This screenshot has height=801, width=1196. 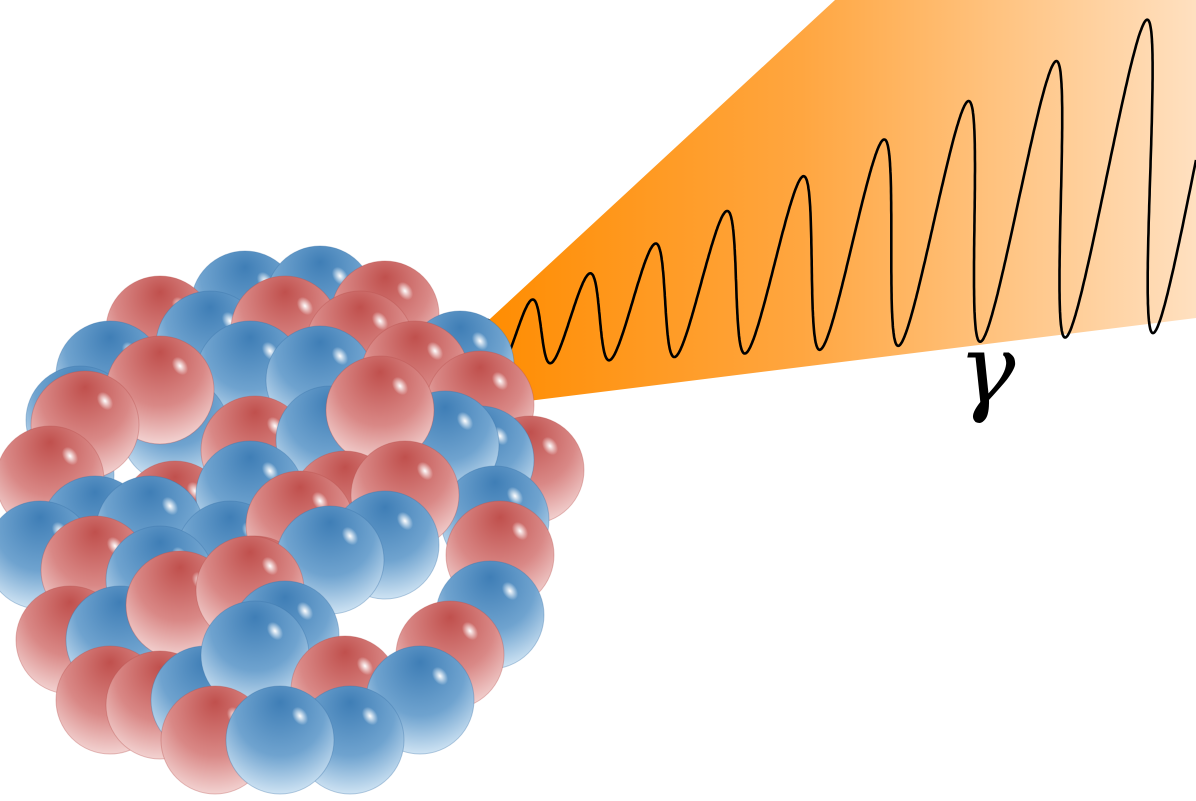 What do you see at coordinates (280, 740) in the screenshot?
I see `neutron-sphere` at bounding box center [280, 740].